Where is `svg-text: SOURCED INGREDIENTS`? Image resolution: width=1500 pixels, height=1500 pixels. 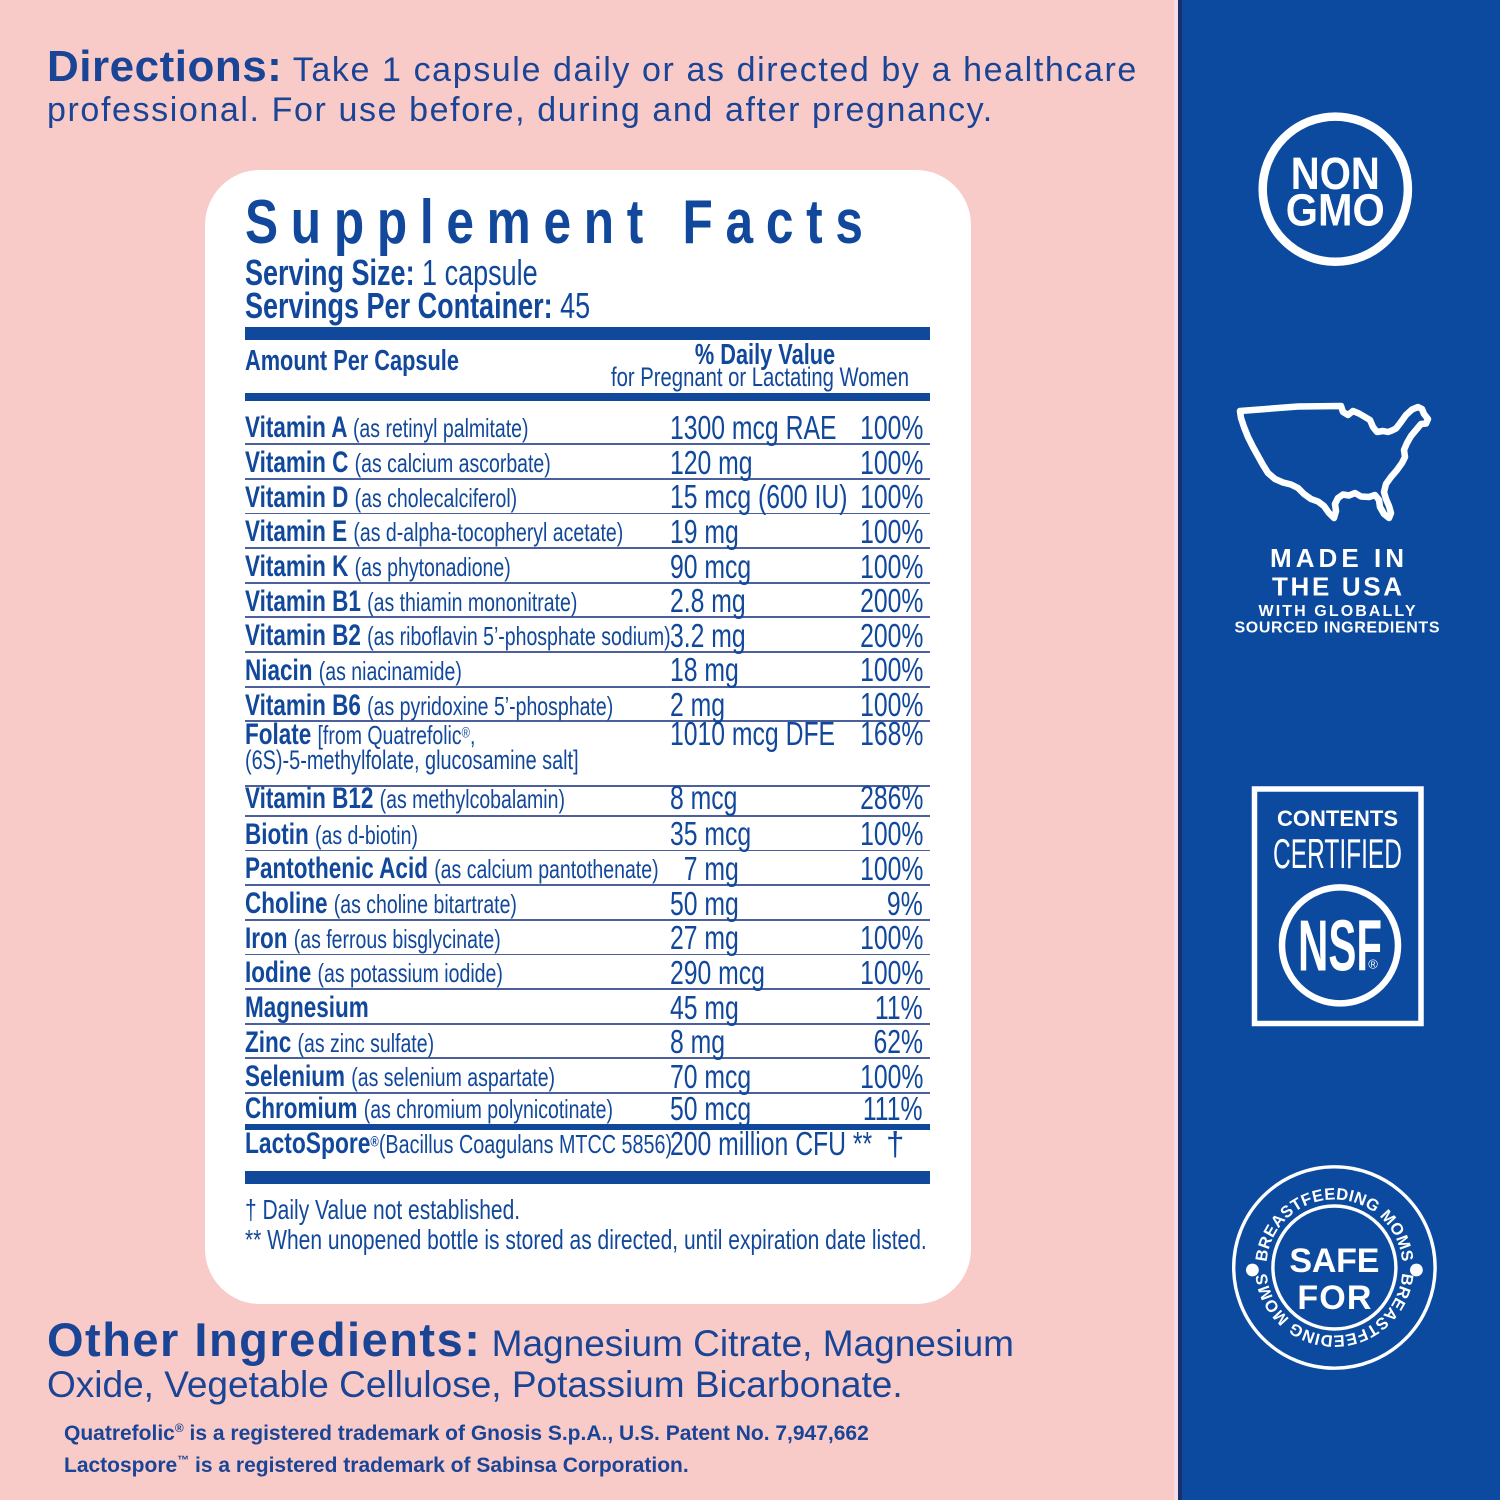 svg-text: SOURCED INGREDIENTS is located at coordinates (1337, 627).